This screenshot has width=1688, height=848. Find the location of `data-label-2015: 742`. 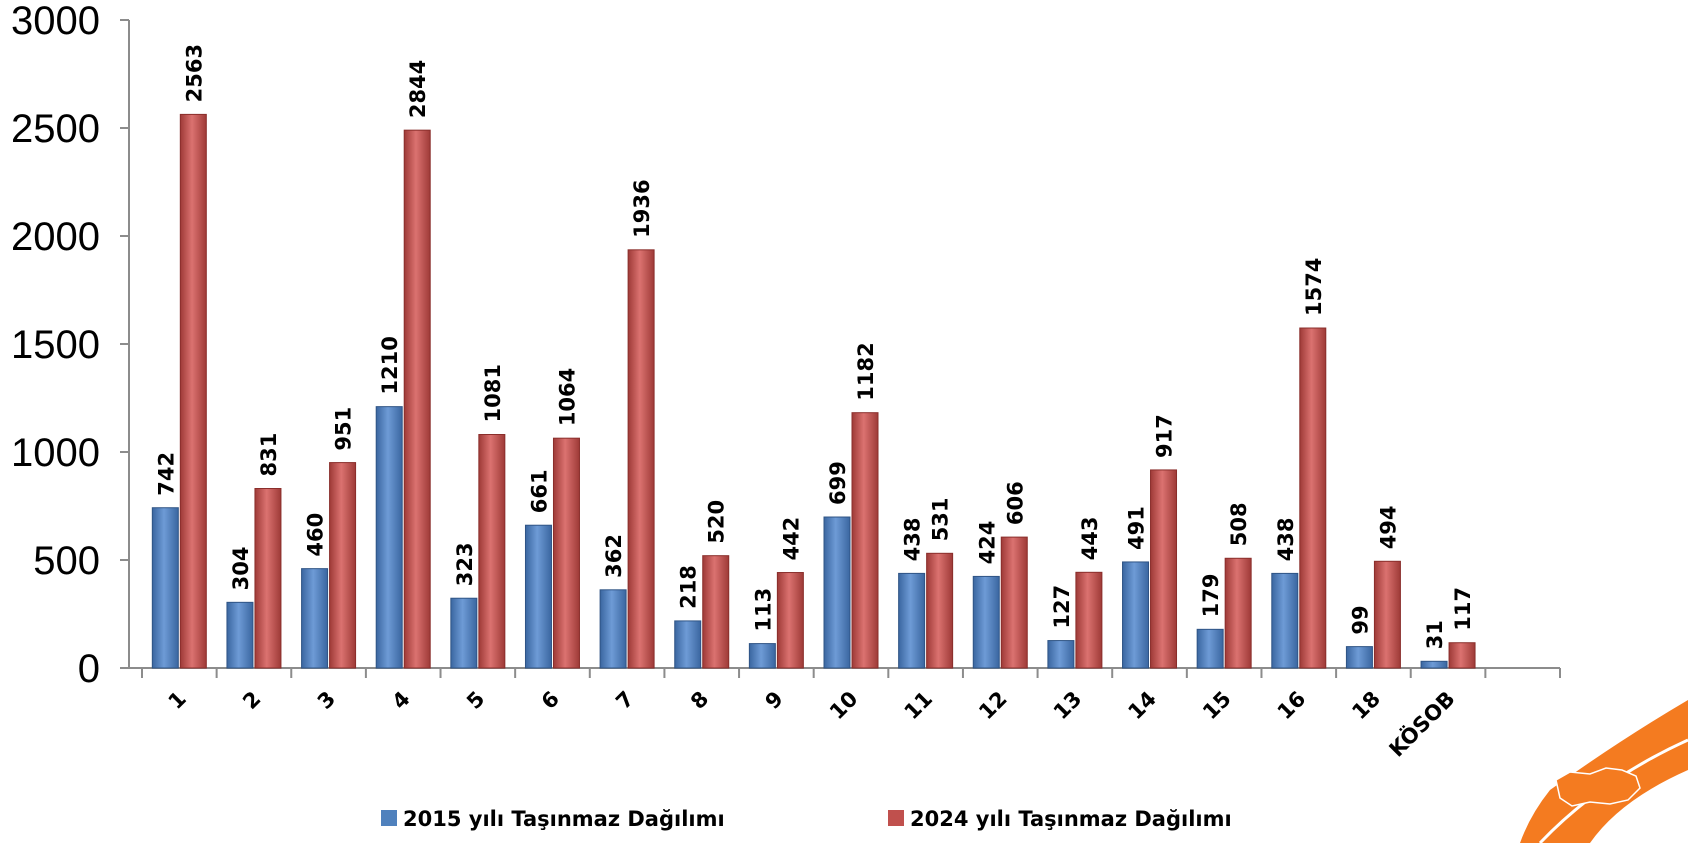

data-label-2015: 742 is located at coordinates (166, 474).